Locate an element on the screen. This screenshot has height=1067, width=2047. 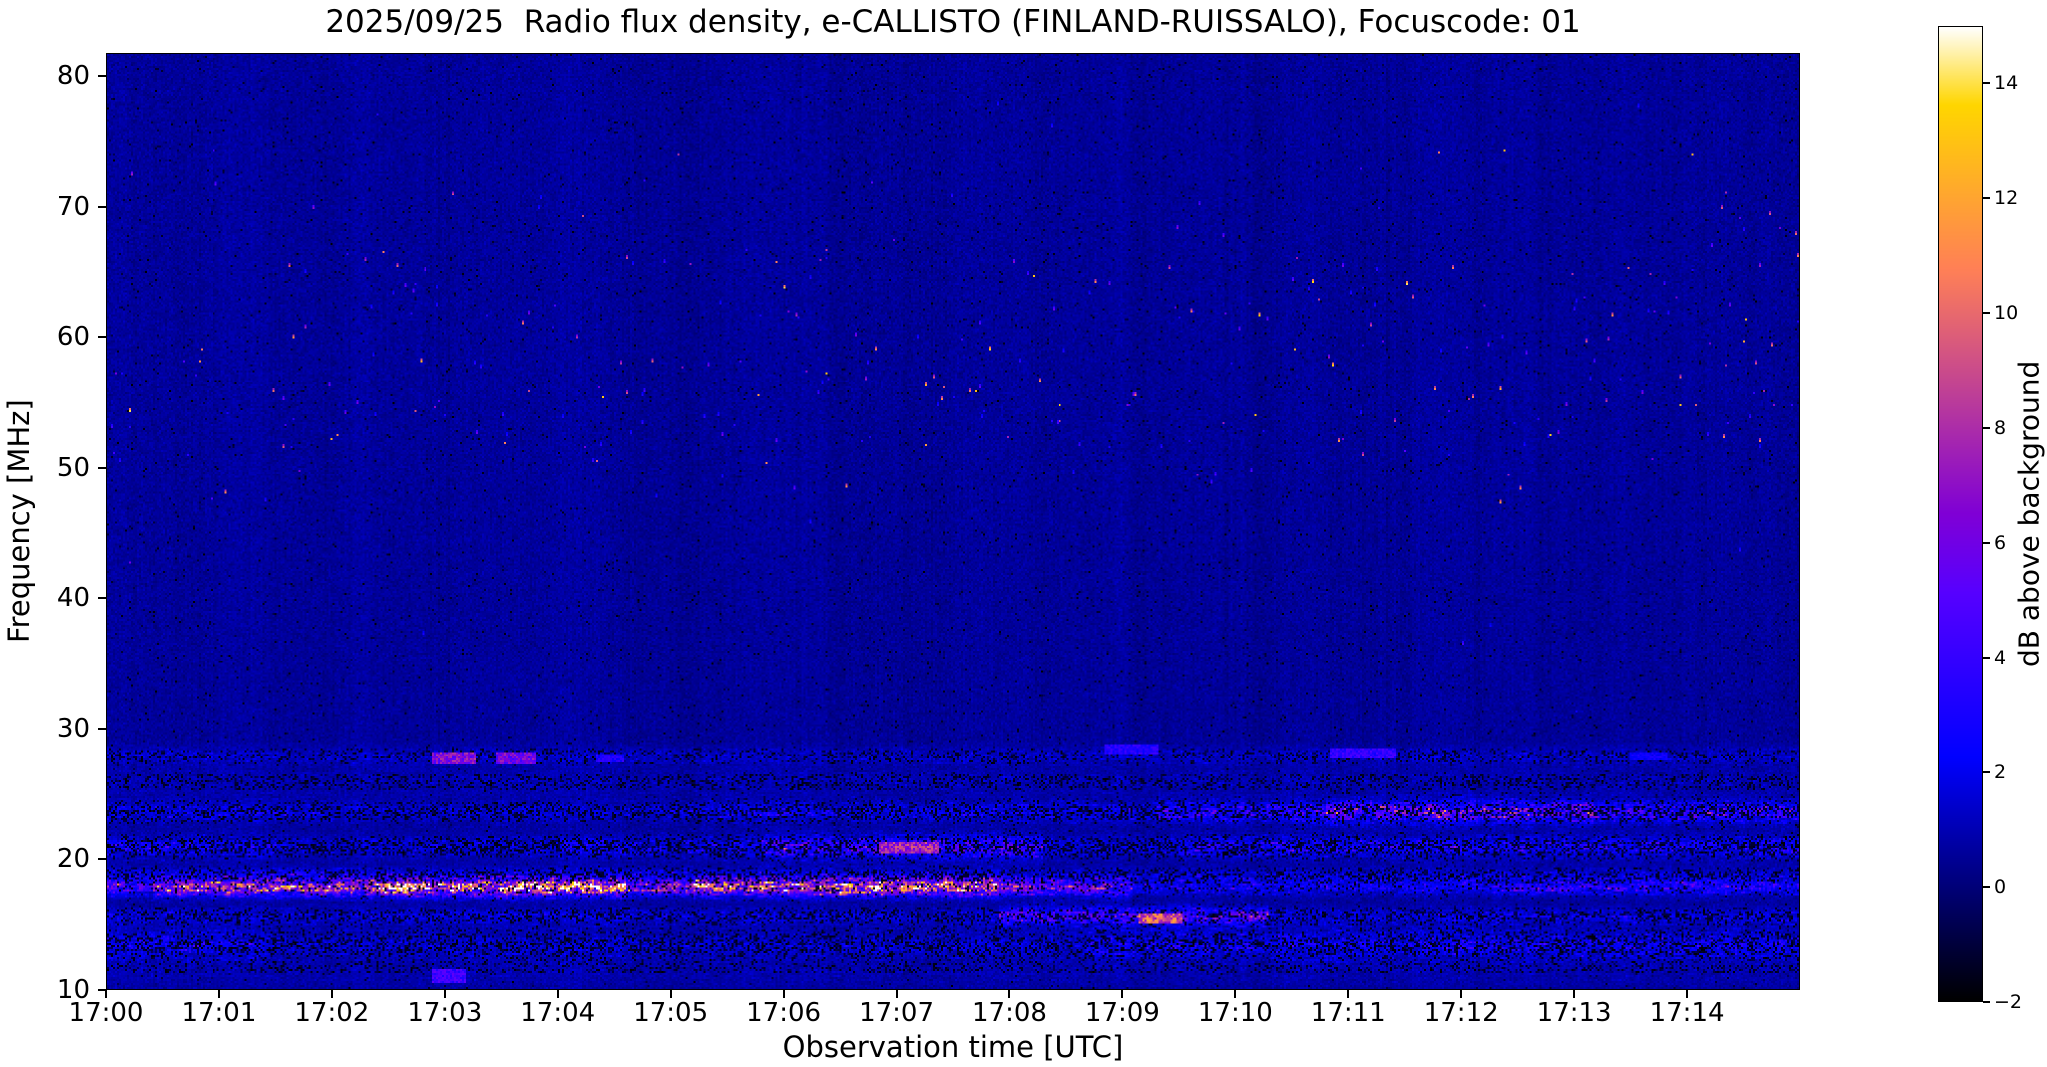
x-tick-label: 17:03 is located at coordinates (445, 1013).